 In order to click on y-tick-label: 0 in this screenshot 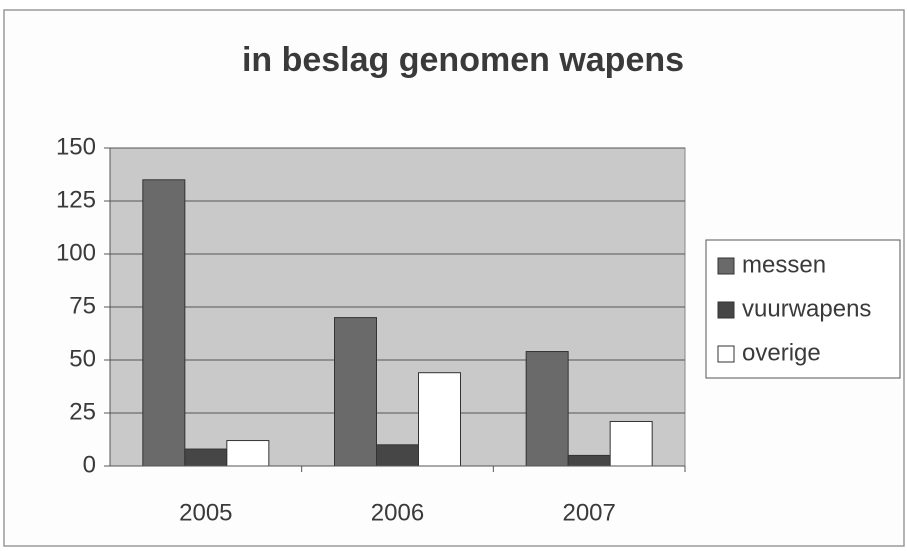, I will do `click(89, 464)`.